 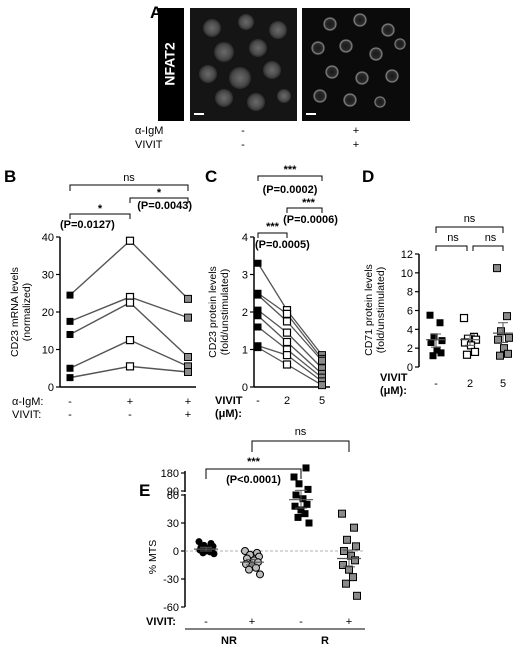 What do you see at coordinates (369, 310) in the screenshot?
I see `y-axis-label: CD71 protein levels` at bounding box center [369, 310].